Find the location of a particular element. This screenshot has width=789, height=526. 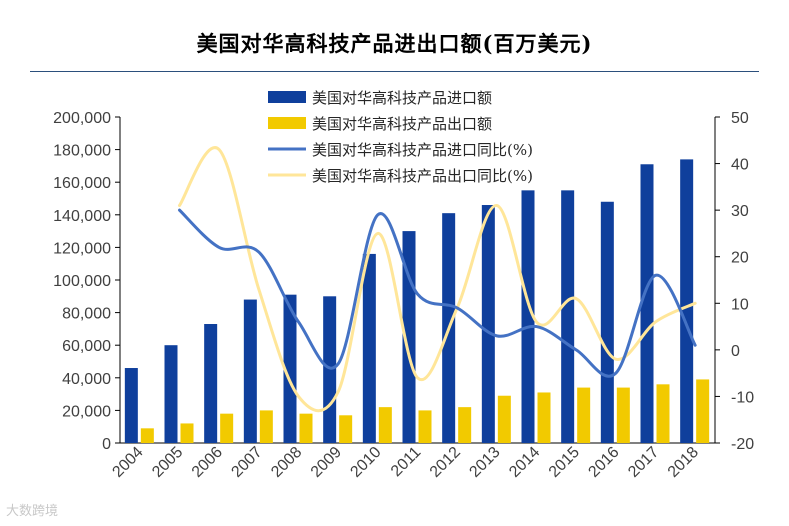

y-left-tick-label: 120,000 is located at coordinates (82, 248).